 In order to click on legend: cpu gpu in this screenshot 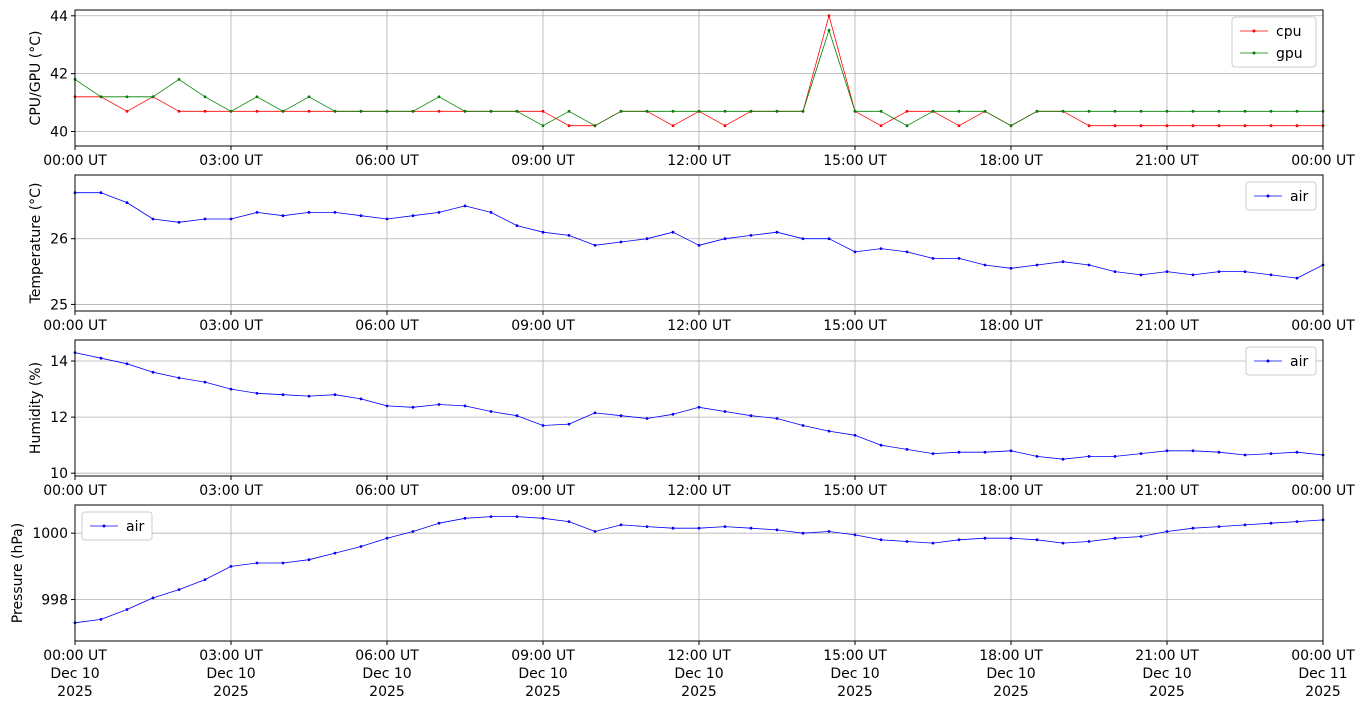, I will do `click(1274, 42)`.